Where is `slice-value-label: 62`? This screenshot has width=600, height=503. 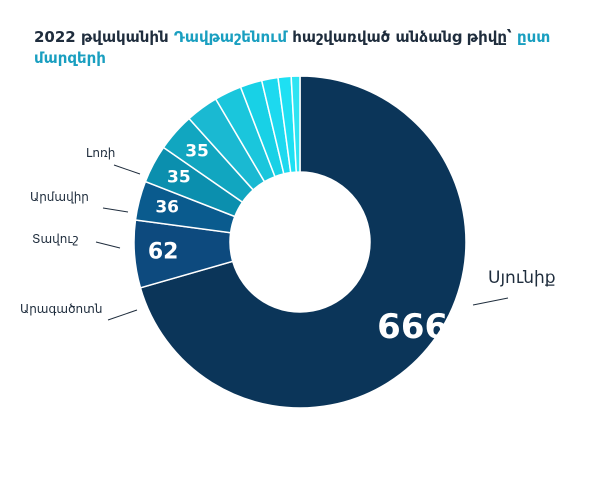 slice-value-label: 62 is located at coordinates (163, 252).